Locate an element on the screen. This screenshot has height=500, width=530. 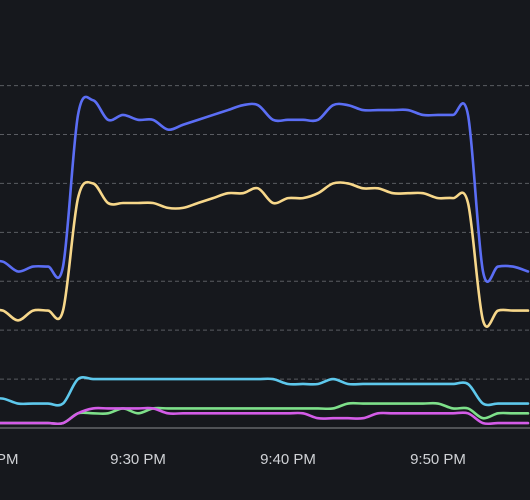
x-tick-label: 9:30 PM is located at coordinates (138, 459).